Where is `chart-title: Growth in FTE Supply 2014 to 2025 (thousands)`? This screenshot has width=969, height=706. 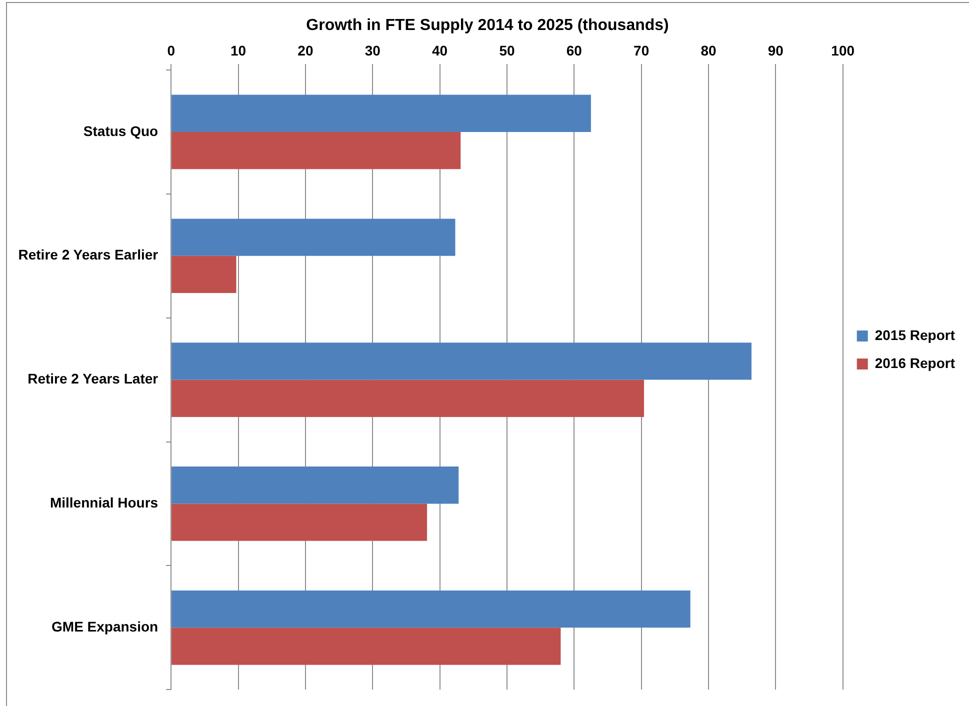 chart-title: Growth in FTE Supply 2014 to 2025 (thousands) is located at coordinates (487, 25).